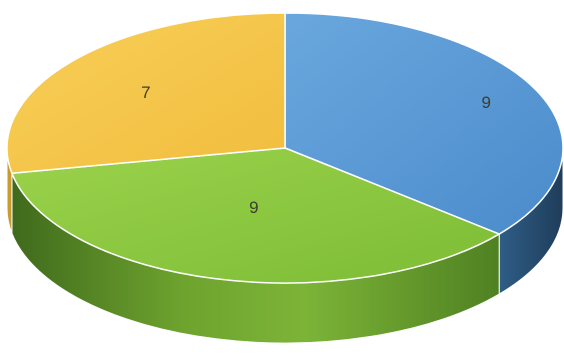 This screenshot has width=564, height=362. I want to click on pie-data-label-2: 9, so click(253, 207).